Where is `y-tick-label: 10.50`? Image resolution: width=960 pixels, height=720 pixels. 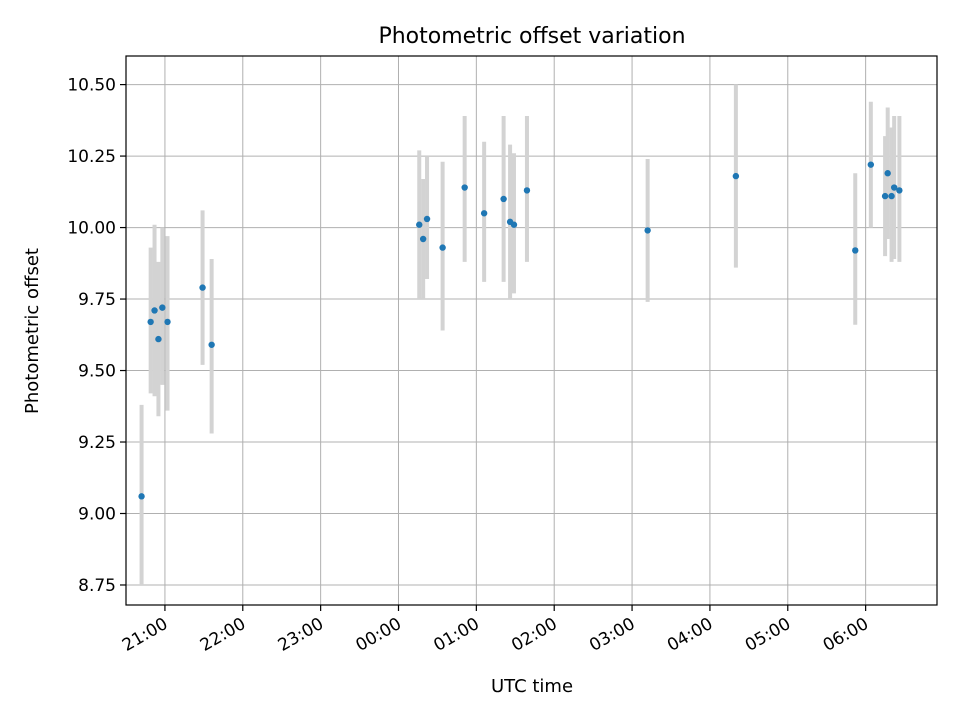
y-tick-label: 10.50 is located at coordinates (91, 86).